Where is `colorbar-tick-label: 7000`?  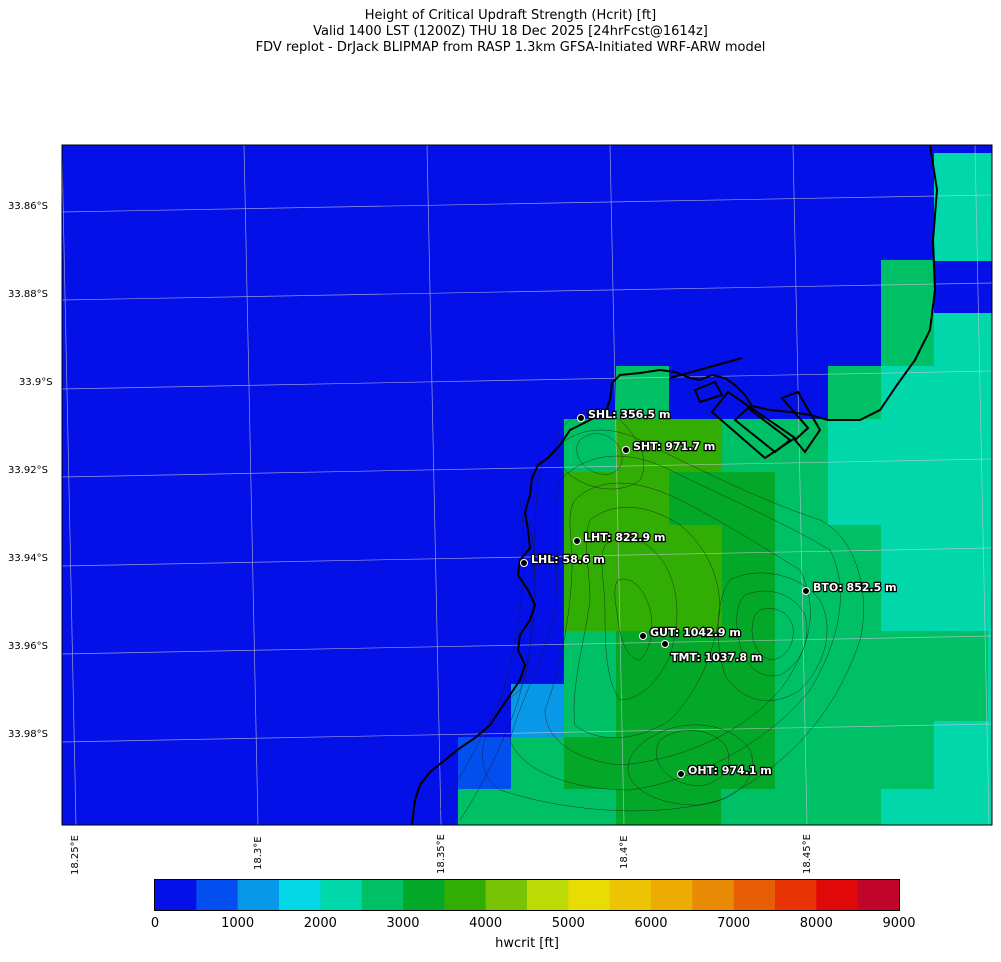
colorbar-tick-label: 7000 is located at coordinates (734, 923).